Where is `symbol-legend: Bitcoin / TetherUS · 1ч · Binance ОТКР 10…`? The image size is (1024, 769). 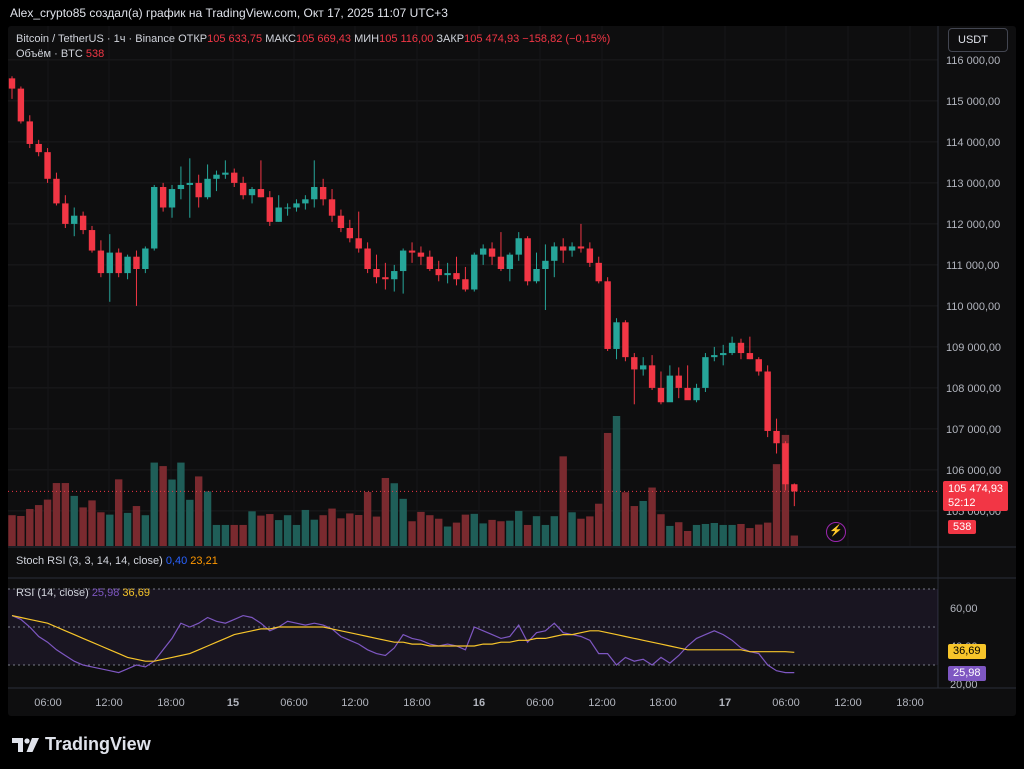 symbol-legend: Bitcoin / TetherUS · 1ч · Binance ОТКР 10… is located at coordinates (313, 39).